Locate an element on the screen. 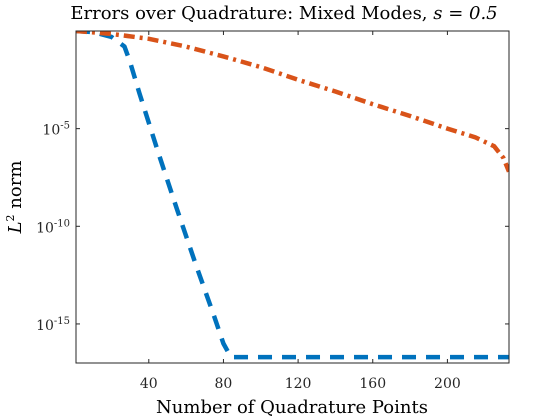 Image resolution: width=560 pixels, height=420 pixels. x-tick-label-120: 120 is located at coordinates (298, 384).